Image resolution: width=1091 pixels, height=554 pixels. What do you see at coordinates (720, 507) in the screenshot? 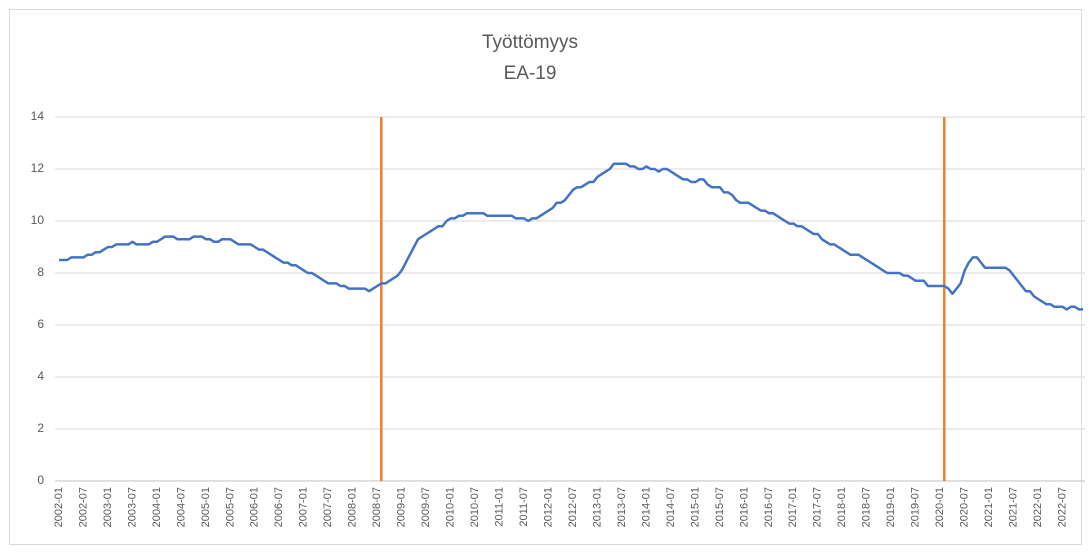
I see `x-tick-label: 2015-07` at bounding box center [720, 507].